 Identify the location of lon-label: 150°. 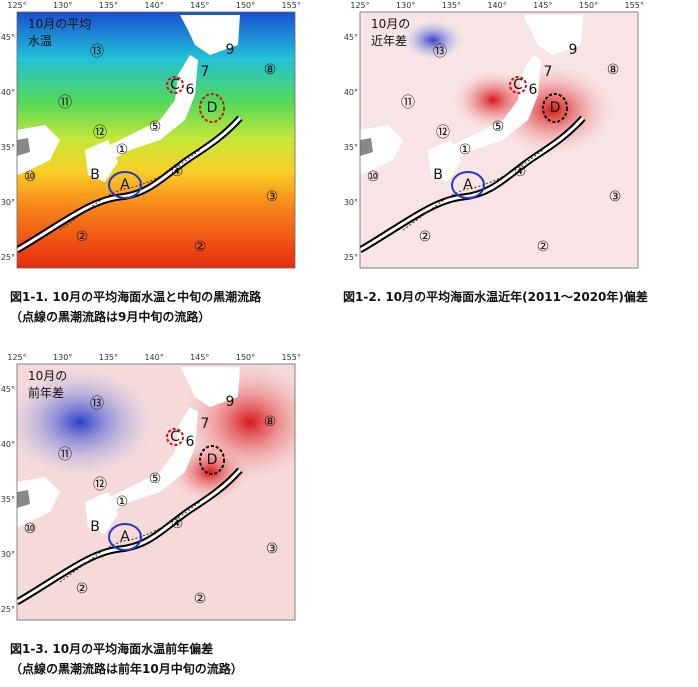
(245, 5).